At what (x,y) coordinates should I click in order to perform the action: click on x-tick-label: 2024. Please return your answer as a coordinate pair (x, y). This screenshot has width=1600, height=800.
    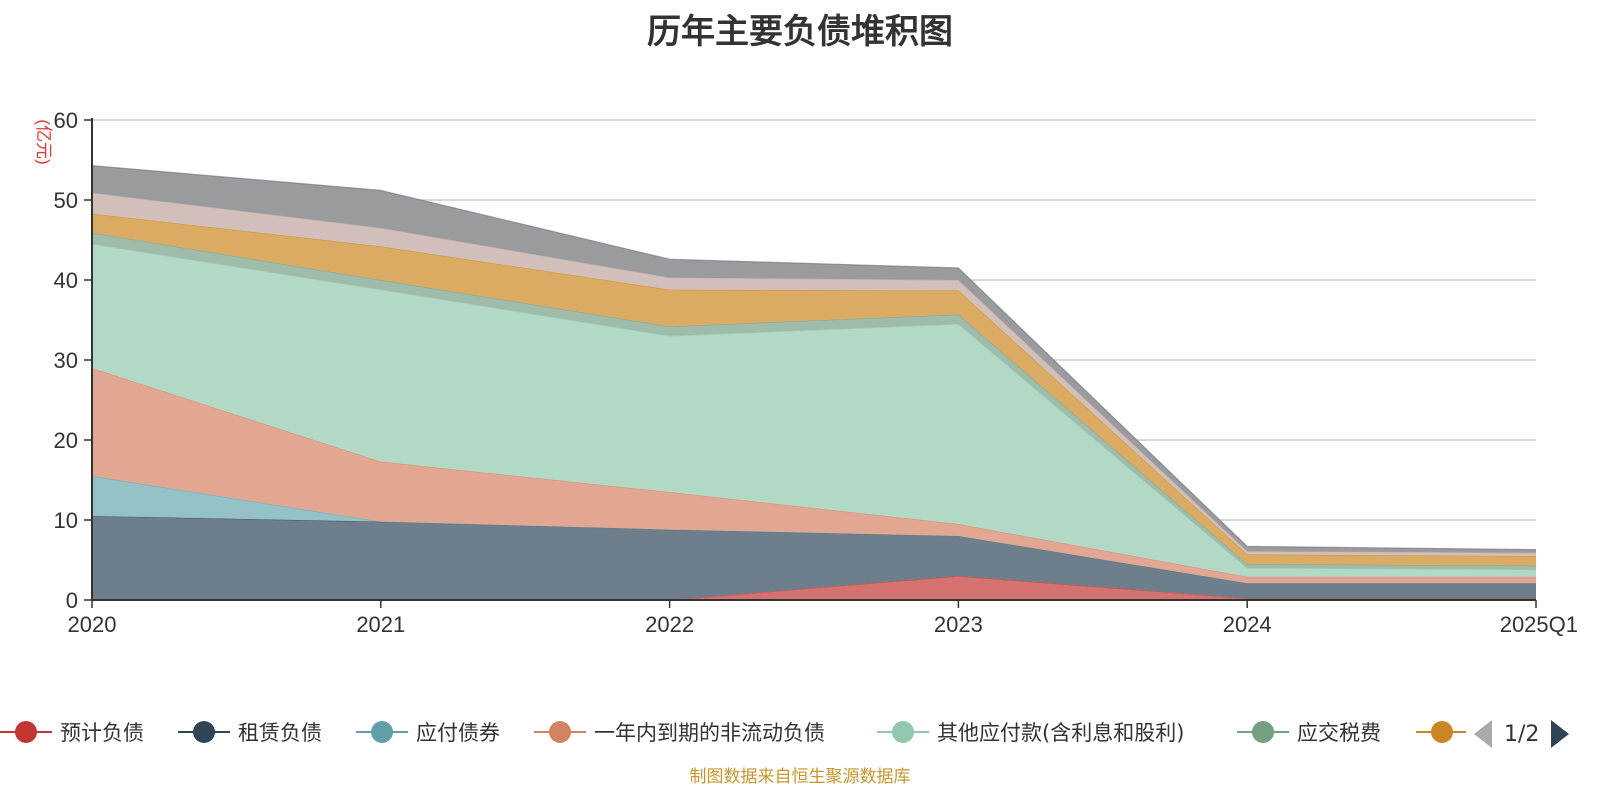
    Looking at the image, I should click on (1247, 624).